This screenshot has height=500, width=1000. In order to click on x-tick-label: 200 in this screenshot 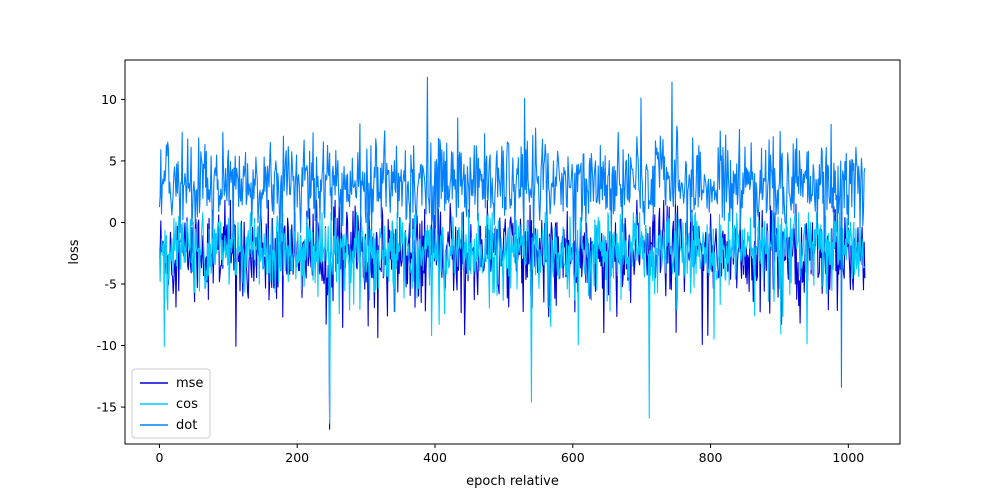, I will do `click(297, 457)`.